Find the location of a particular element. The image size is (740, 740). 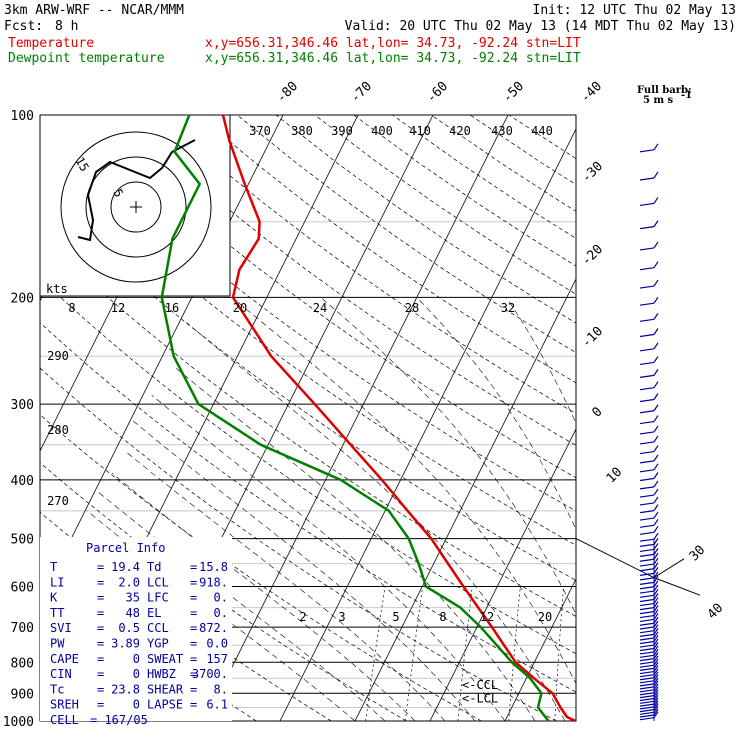

isotherm-tick-label: -60 is located at coordinates (437, 92).